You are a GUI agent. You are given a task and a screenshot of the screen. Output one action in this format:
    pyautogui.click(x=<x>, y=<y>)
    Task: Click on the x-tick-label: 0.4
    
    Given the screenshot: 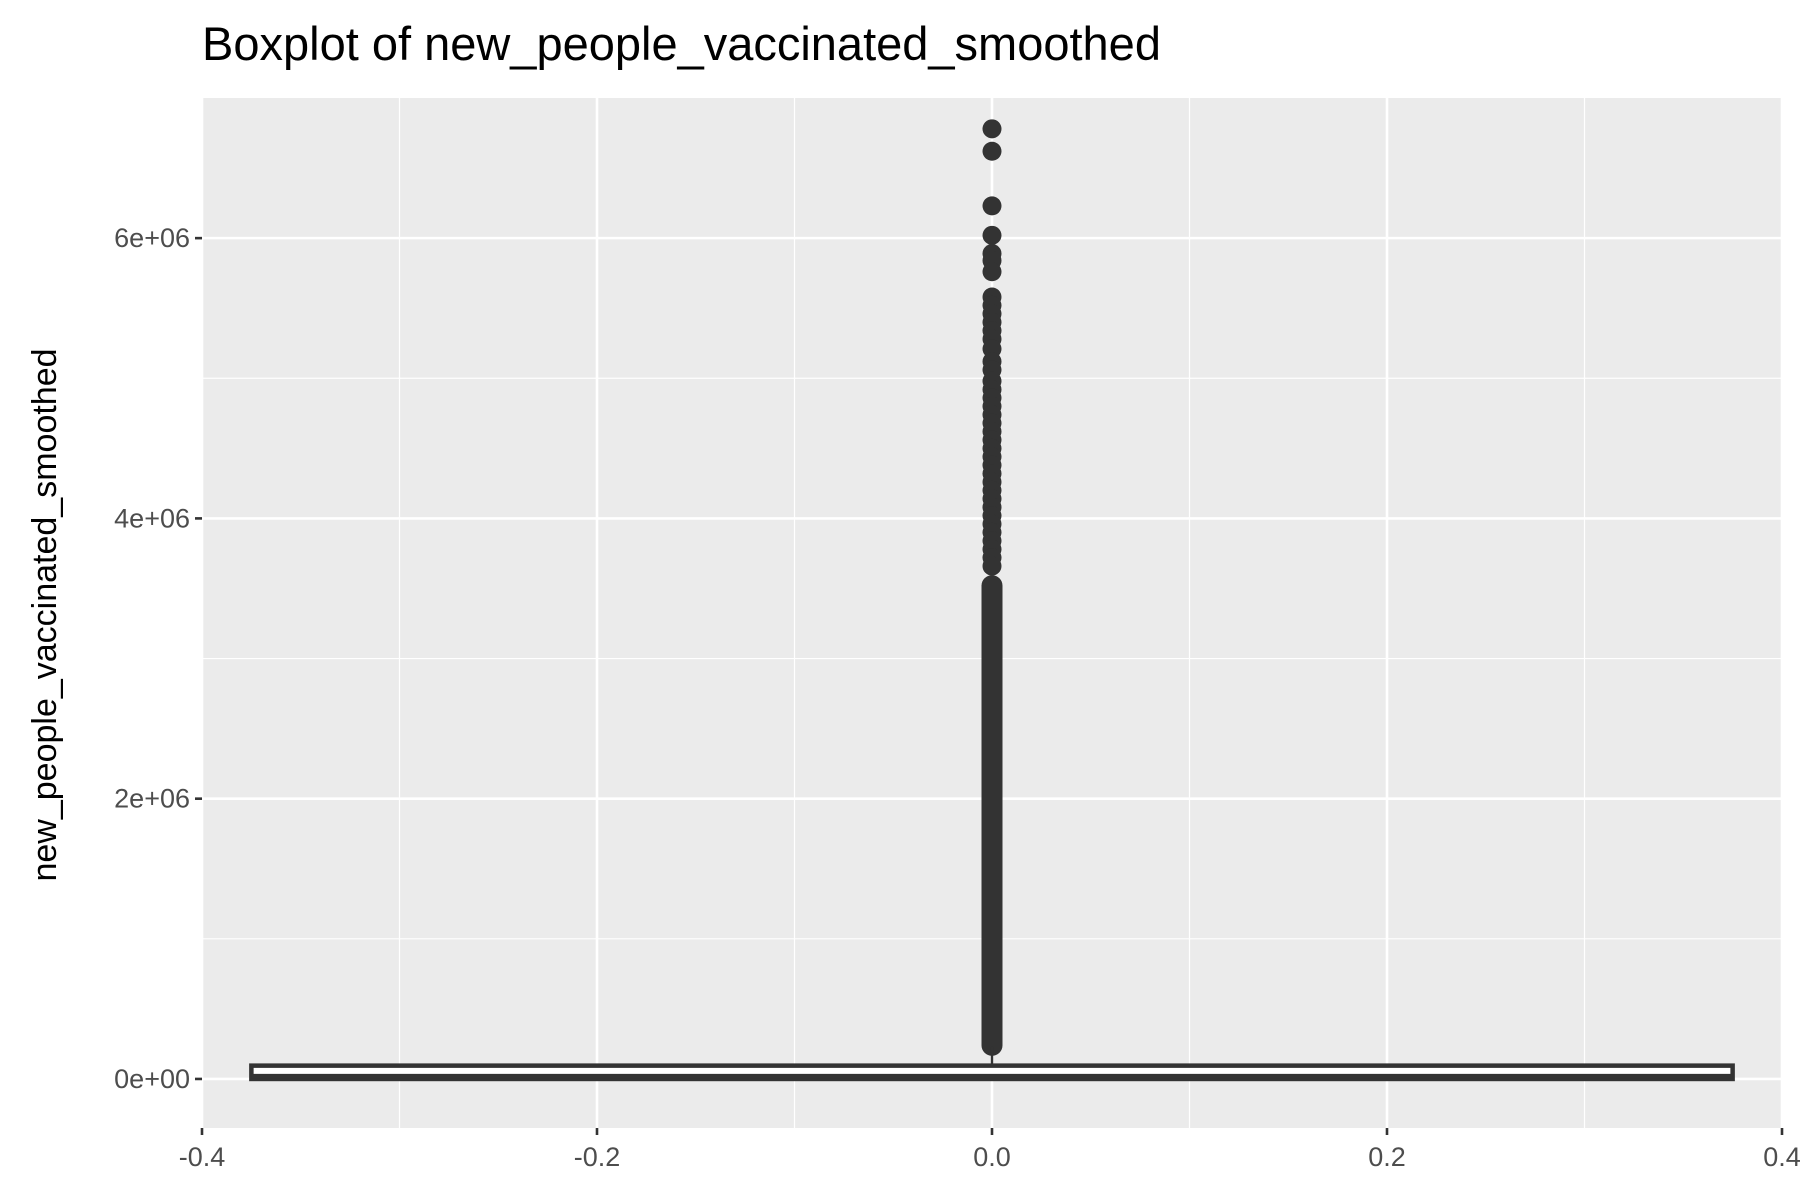 What is the action you would take?
    pyautogui.click(x=1781, y=1157)
    